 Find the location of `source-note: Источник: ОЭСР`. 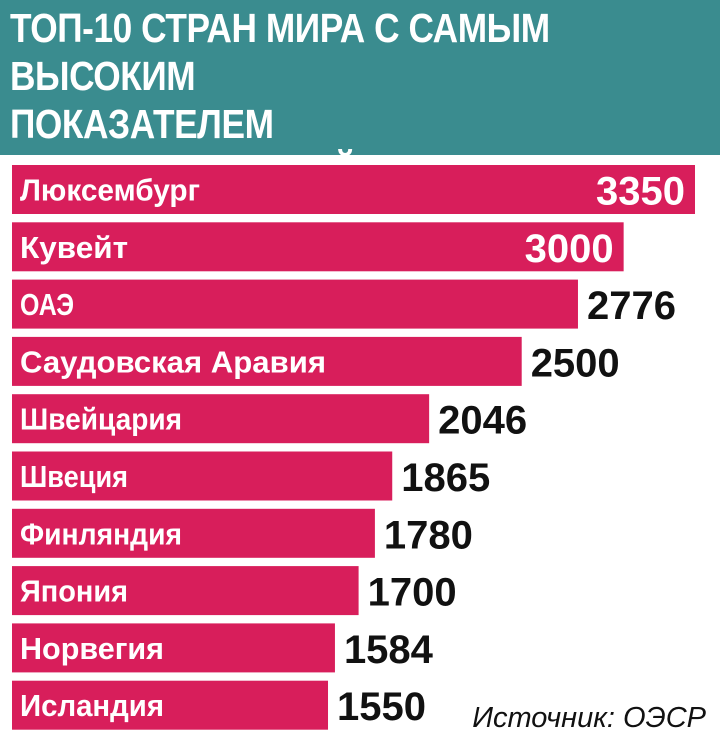

source-note: Источник: ОЭСР is located at coordinates (589, 718).